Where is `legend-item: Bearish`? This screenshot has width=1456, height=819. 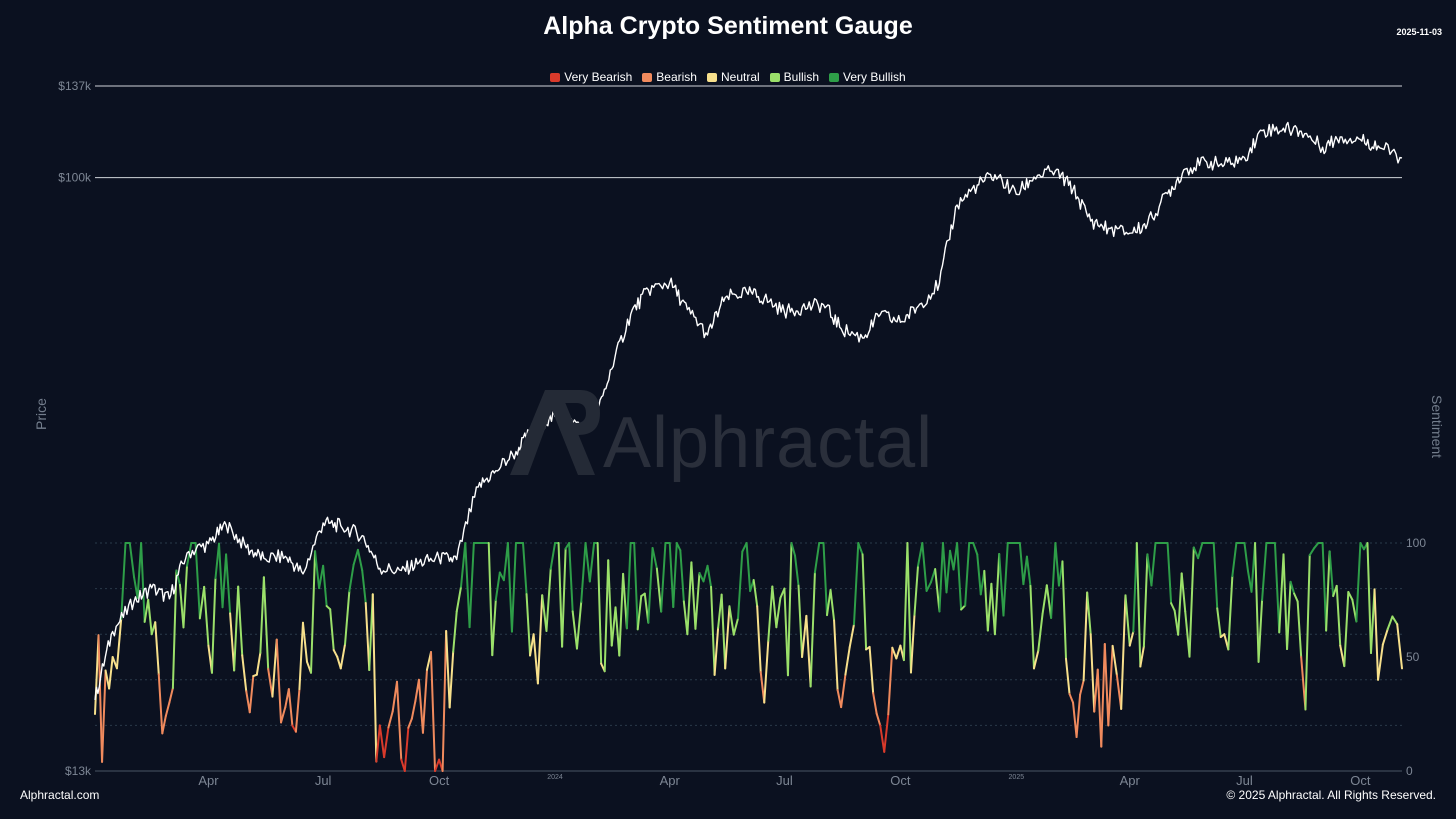
legend-item: Bearish is located at coordinates (669, 77).